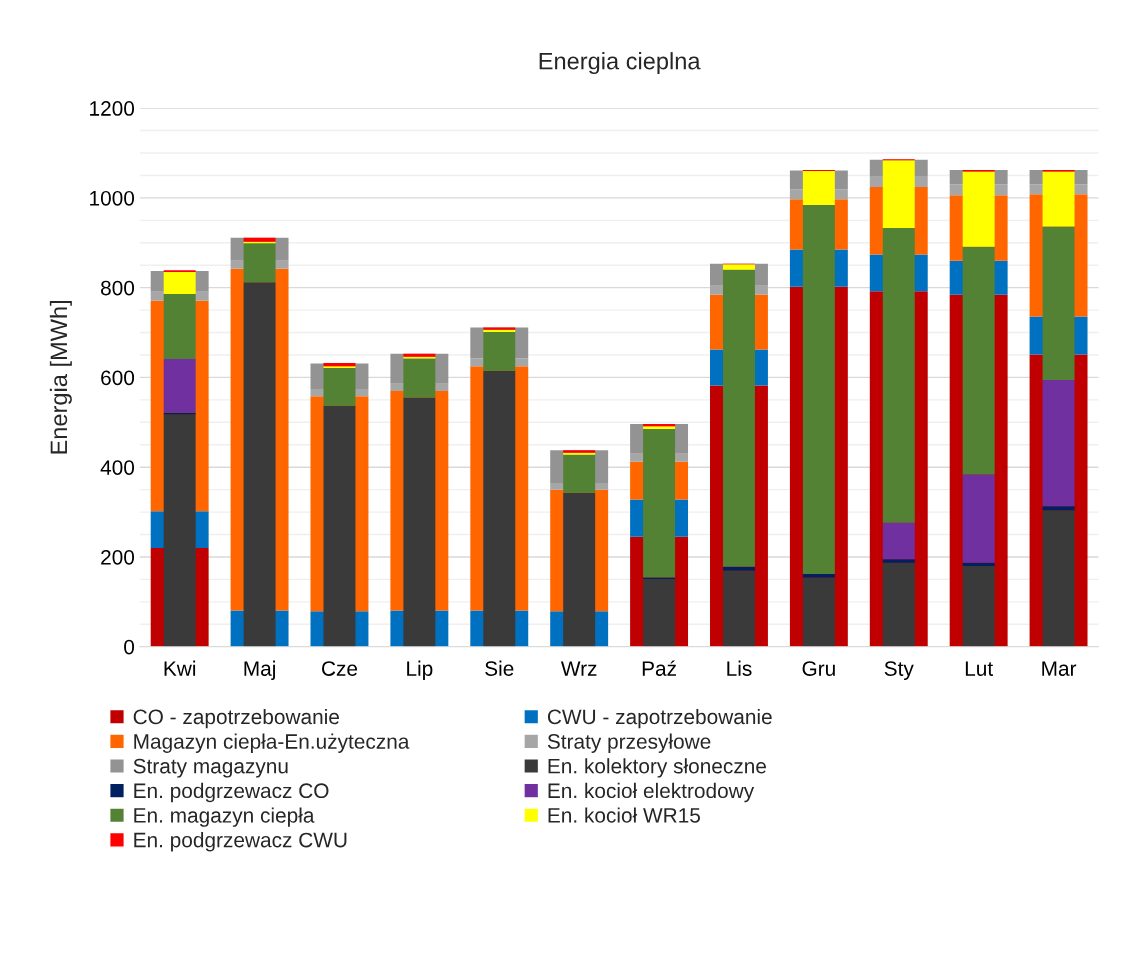 The width and height of the screenshot is (1136, 974). Describe the element at coordinates (659, 668) in the screenshot. I see `x-tick-label: Paź` at that location.